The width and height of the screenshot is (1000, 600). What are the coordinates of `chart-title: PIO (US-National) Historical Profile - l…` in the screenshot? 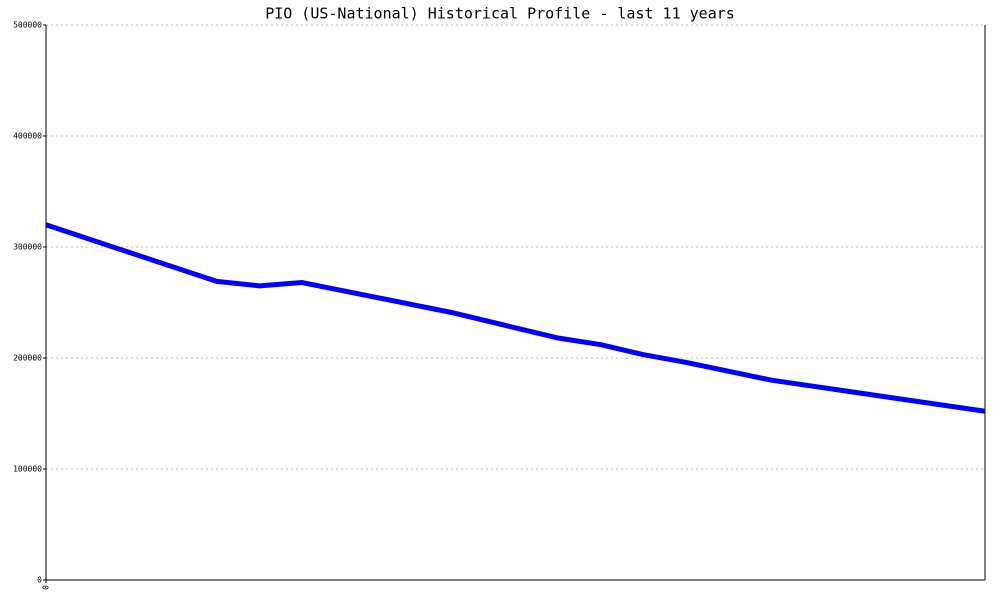 It's located at (500, 14).